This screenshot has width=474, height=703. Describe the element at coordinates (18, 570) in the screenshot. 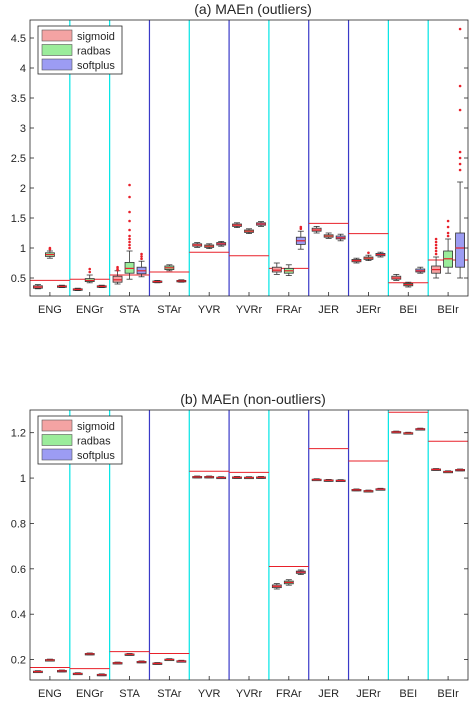

I see `y-tick-label: 0.6` at that location.